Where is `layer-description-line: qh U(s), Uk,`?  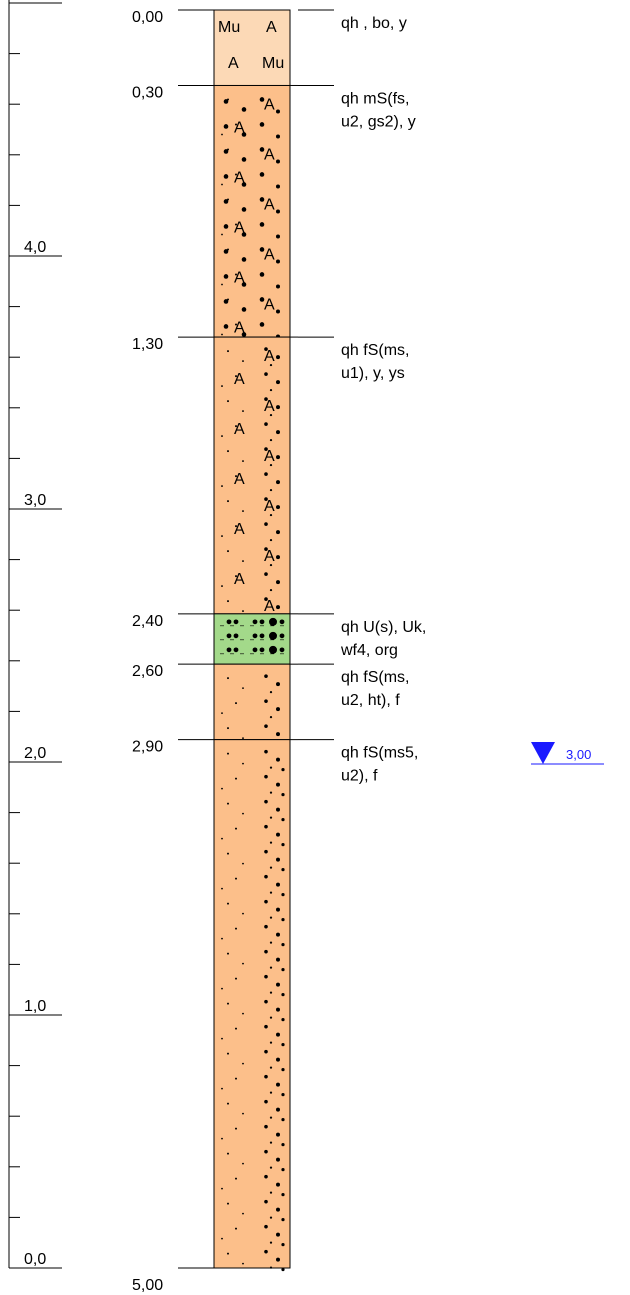
layer-description-line: qh U(s), Uk, is located at coordinates (383, 627).